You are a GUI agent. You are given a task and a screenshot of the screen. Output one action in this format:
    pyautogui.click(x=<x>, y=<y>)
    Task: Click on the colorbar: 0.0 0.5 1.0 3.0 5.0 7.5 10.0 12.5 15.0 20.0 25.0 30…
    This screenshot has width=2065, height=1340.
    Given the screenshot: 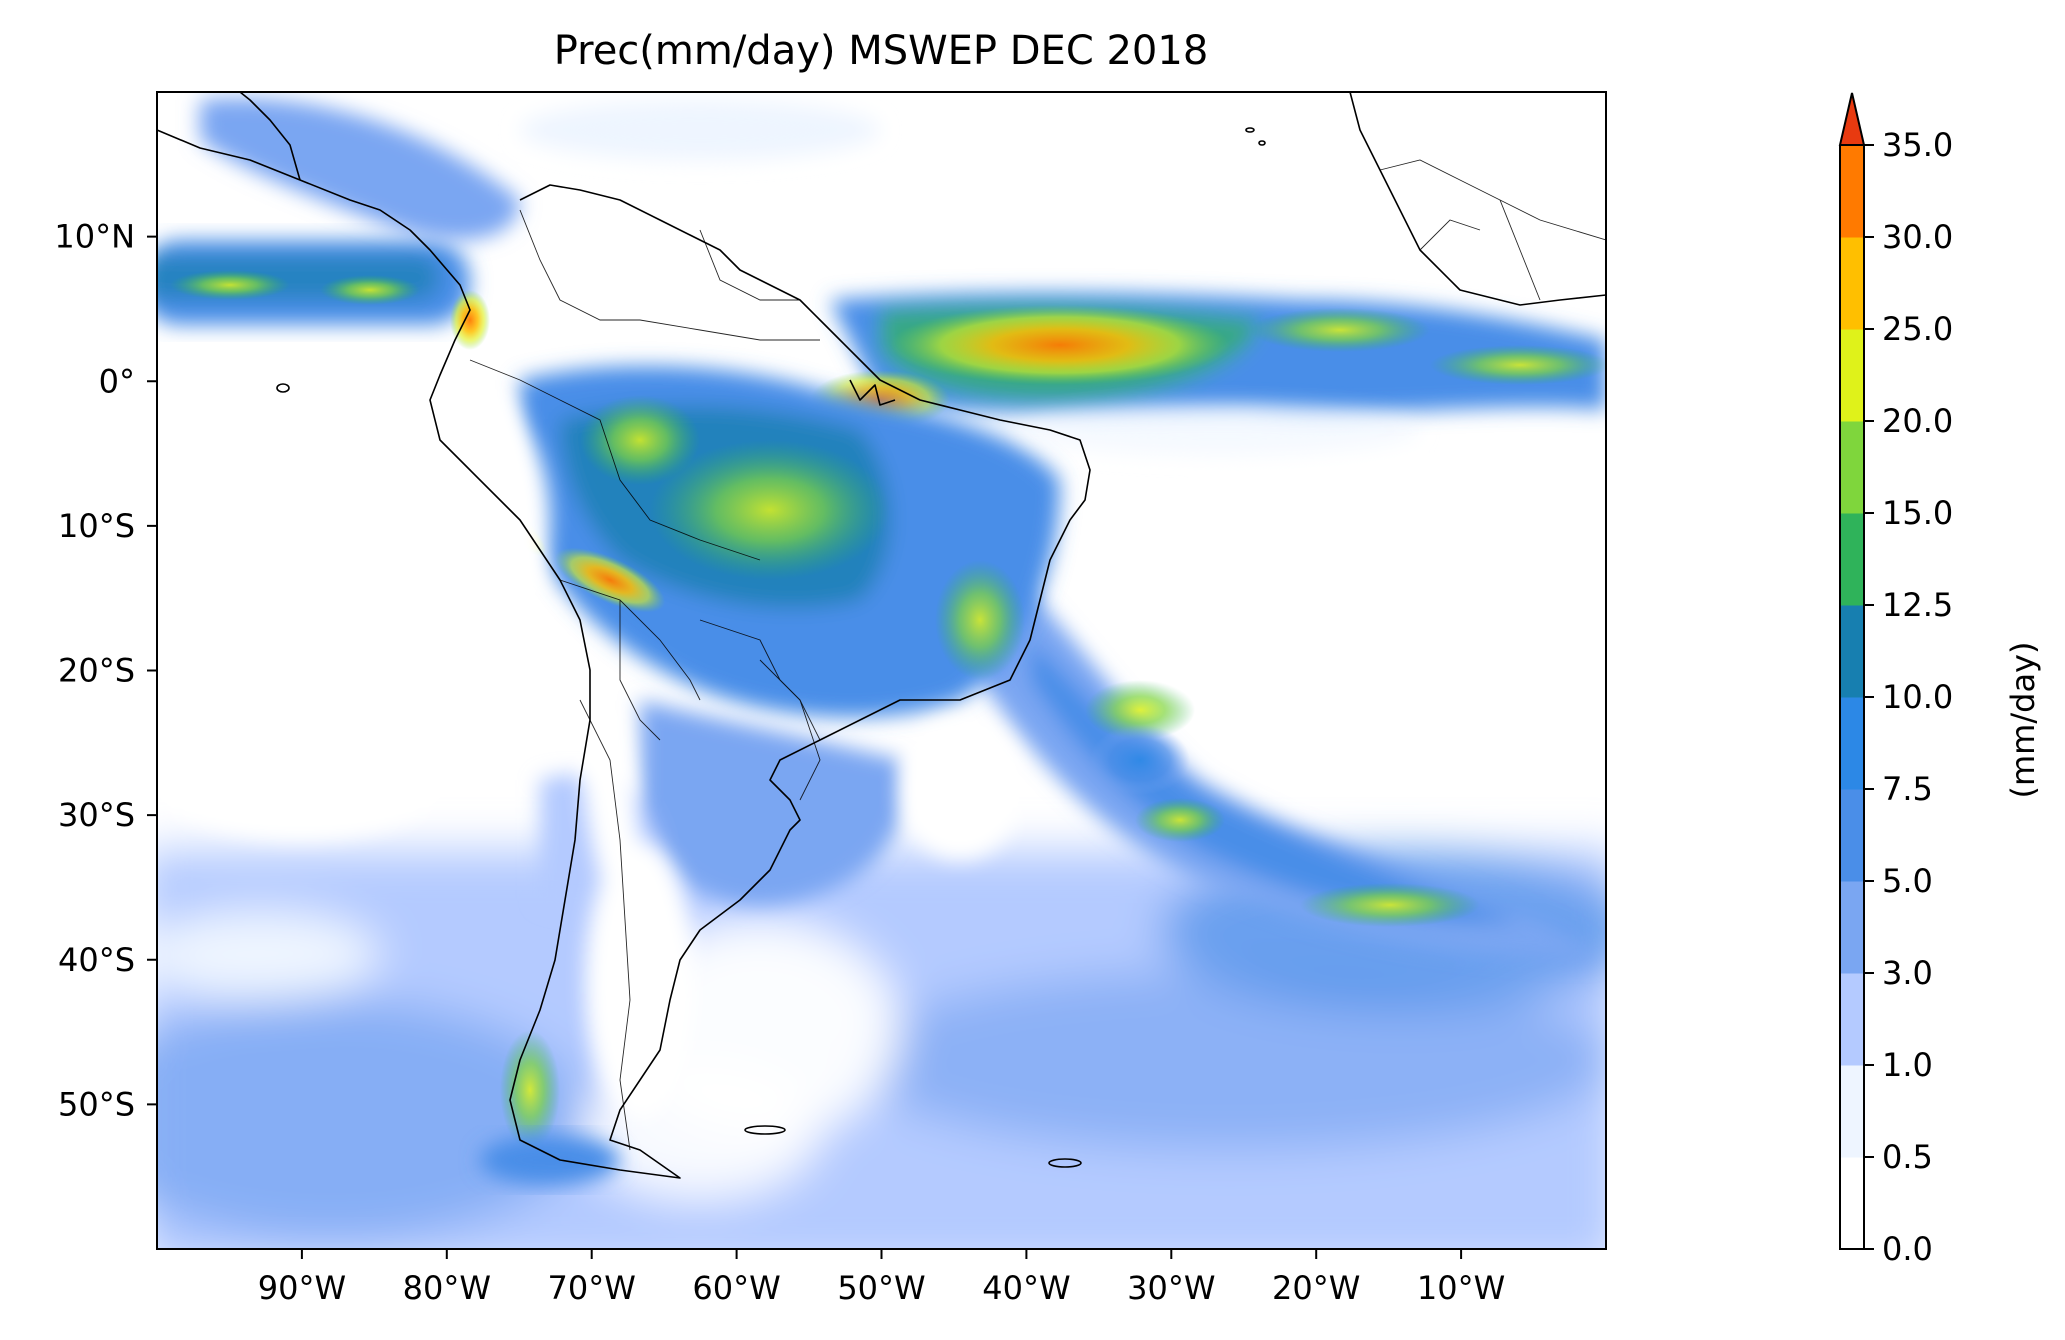 What is the action you would take?
    pyautogui.click(x=1895, y=680)
    